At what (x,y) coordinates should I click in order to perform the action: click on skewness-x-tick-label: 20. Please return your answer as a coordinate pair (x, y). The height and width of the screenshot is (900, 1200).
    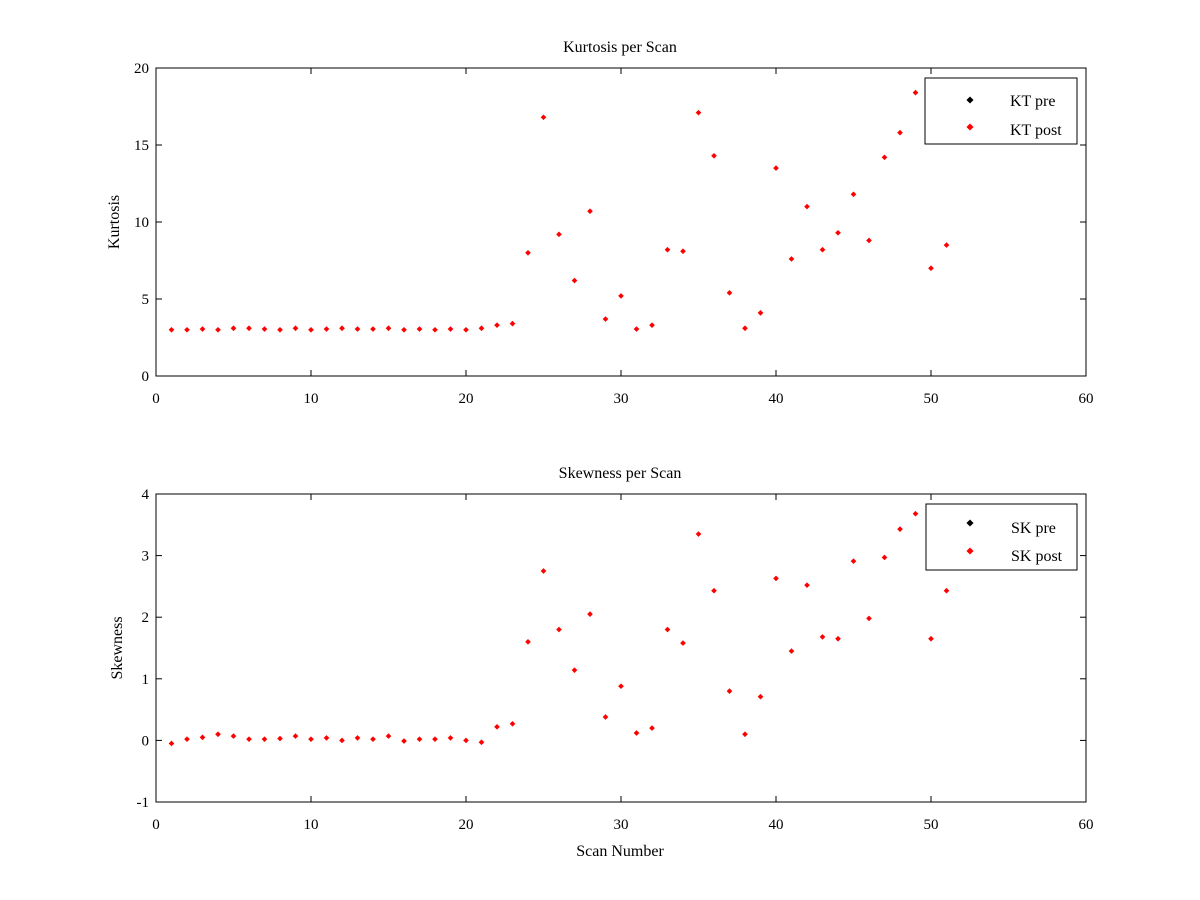
    Looking at the image, I should click on (466, 825).